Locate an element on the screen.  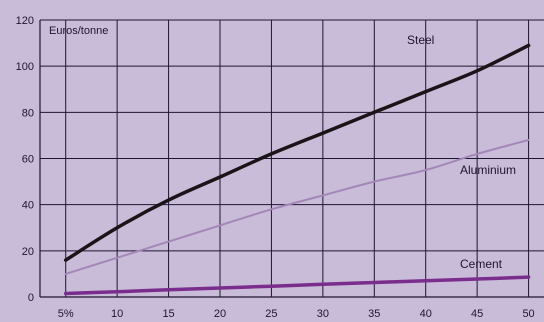
y-tick-label: 120 is located at coordinates (25, 21).